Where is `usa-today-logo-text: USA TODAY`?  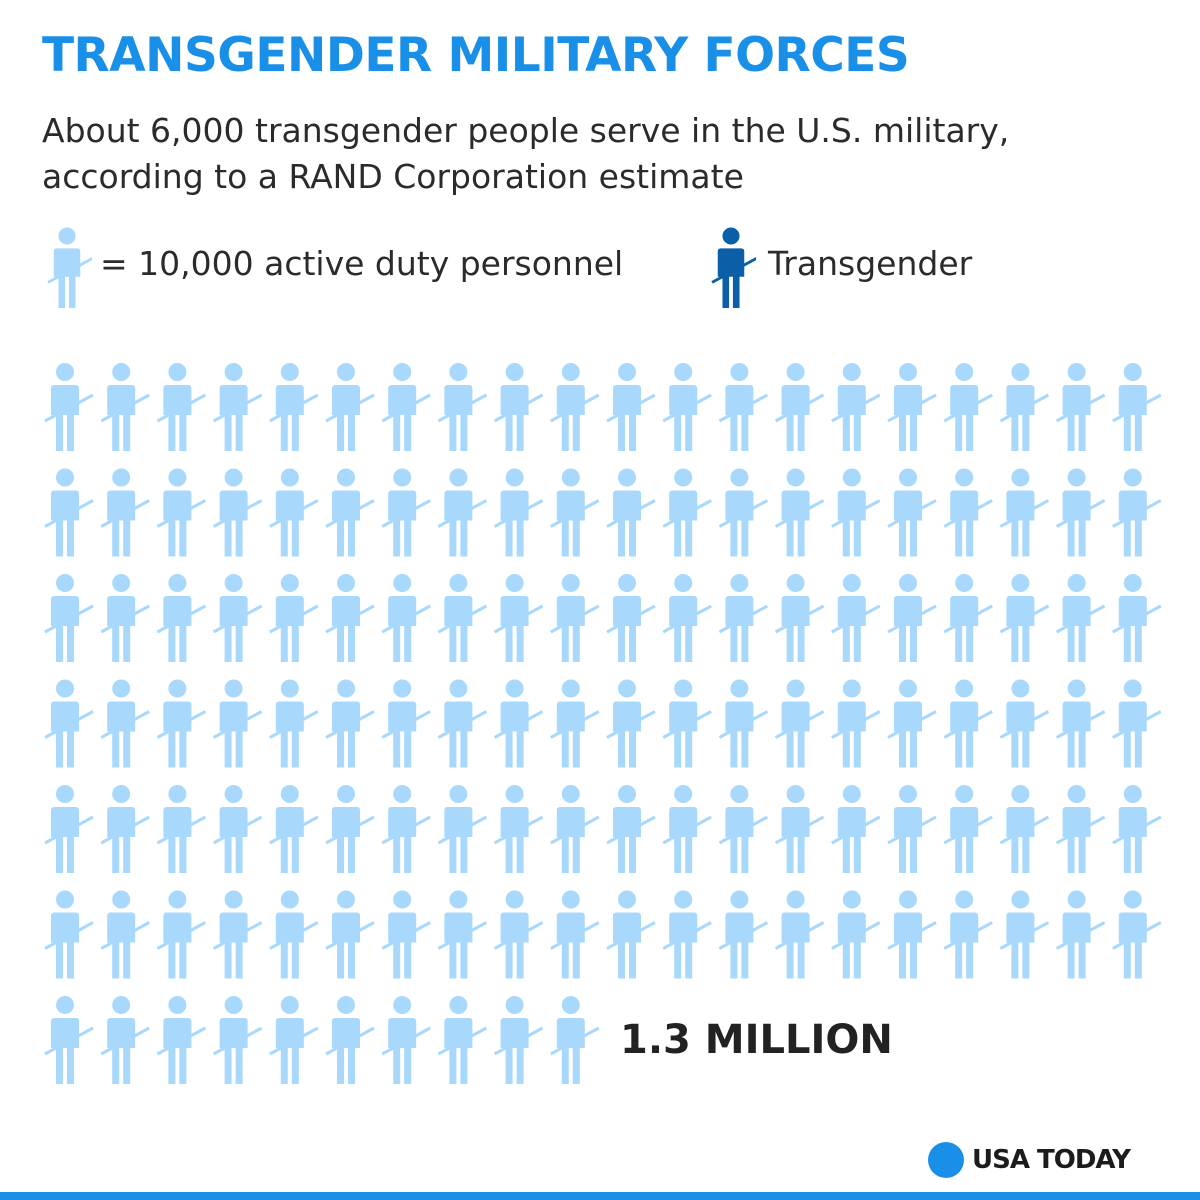
usa-today-logo-text: USA TODAY is located at coordinates (1051, 1160).